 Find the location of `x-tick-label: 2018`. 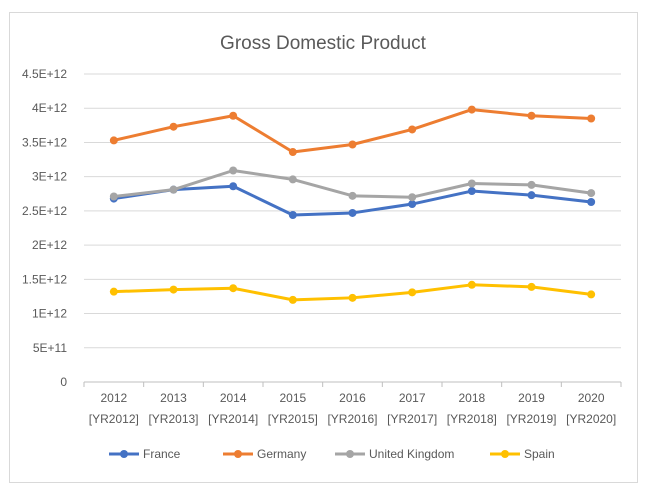

x-tick-label: 2018 is located at coordinates (471, 398).